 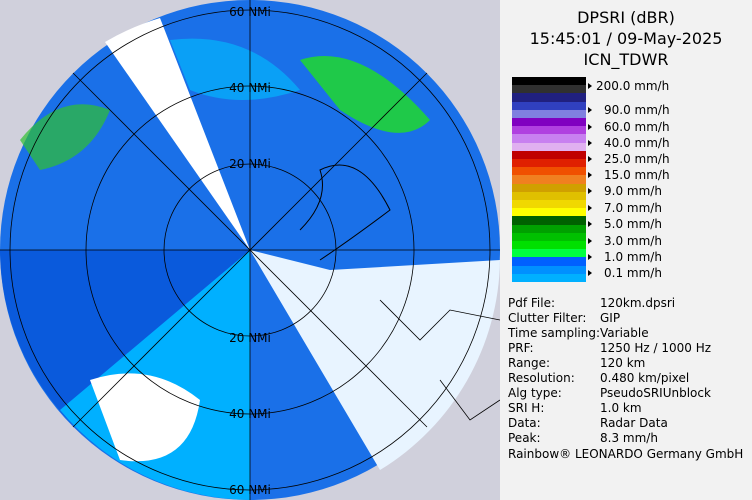 I want to click on info-key: Clutter Filter:, so click(x=547, y=318).